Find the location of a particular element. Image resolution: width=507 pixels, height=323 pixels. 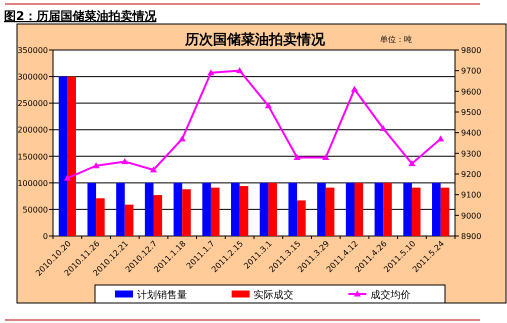

chart-title: 历次国储菜油拍卖情况 is located at coordinates (255, 40).